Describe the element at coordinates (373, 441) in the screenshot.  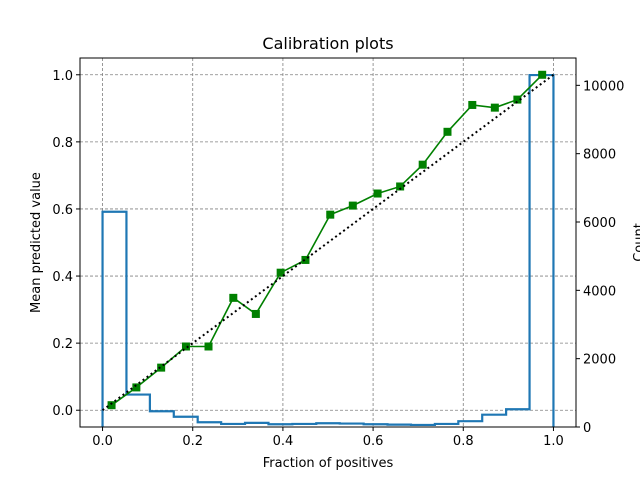
I see `x-tick-label: 0.6` at that location.